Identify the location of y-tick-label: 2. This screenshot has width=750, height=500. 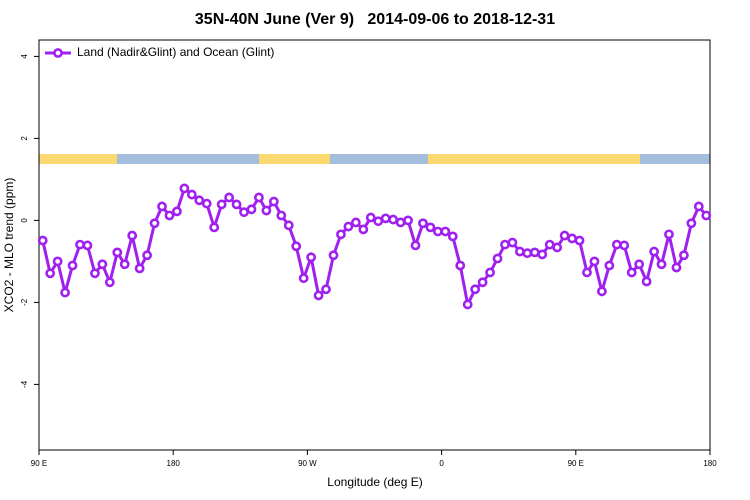
(24, 138).